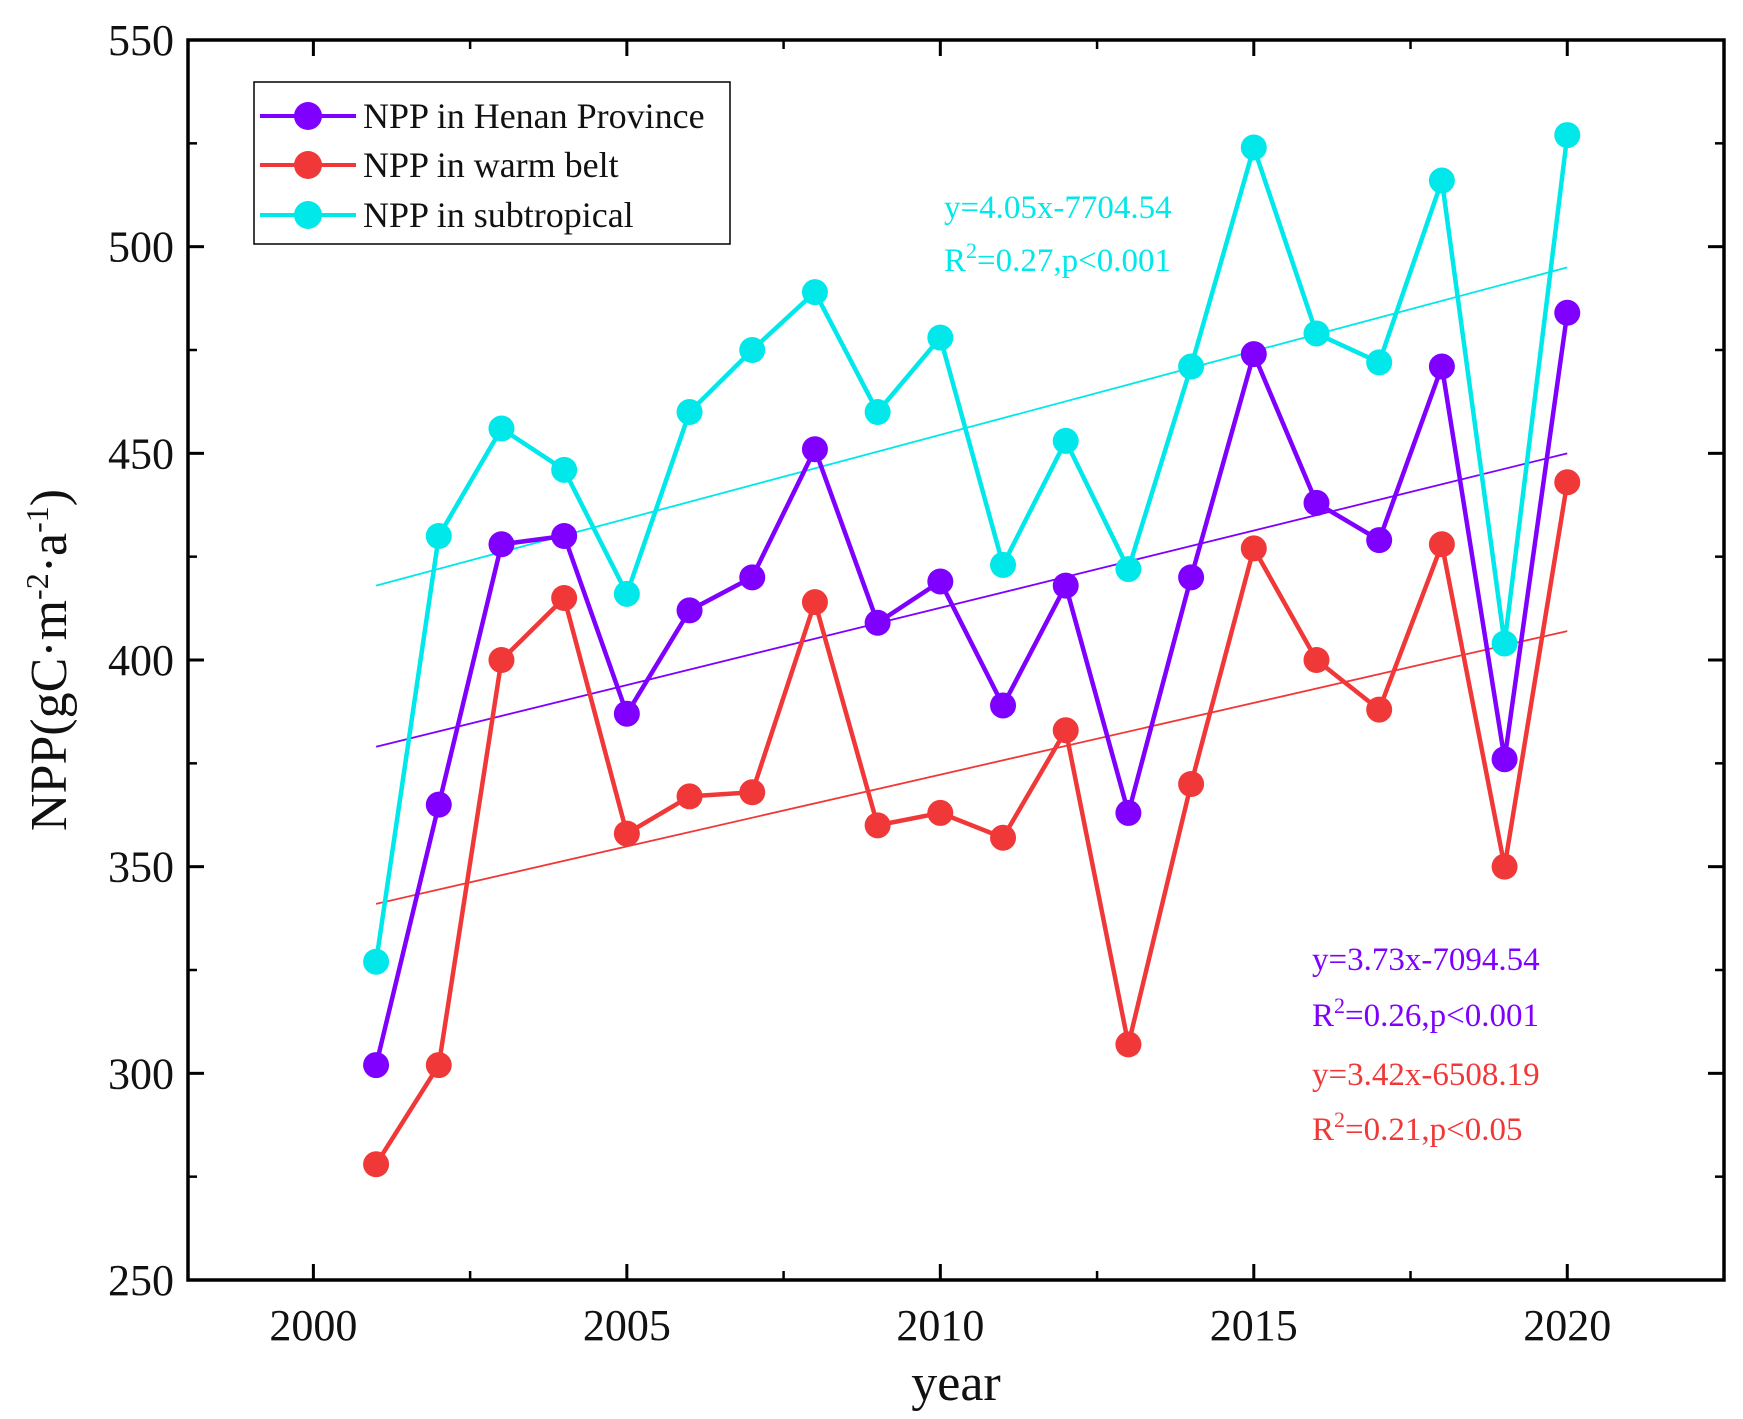 This screenshot has height=1419, width=1743. I want to click on legend-item-subtropical: NPP in subtropical, so click(447, 215).